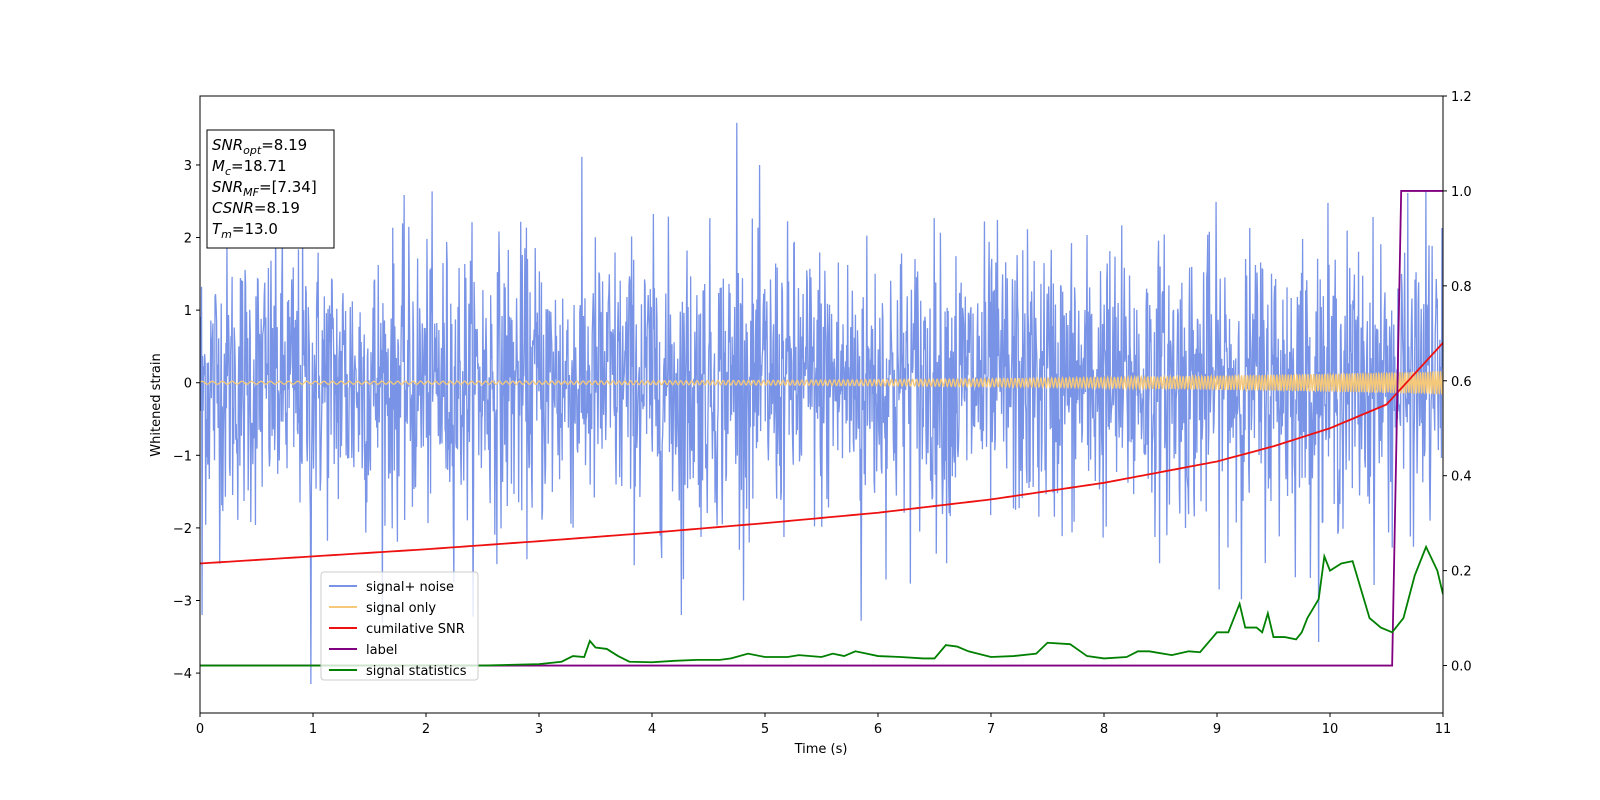 This screenshot has height=800, width=1600. I want to click on x-tick-label: 6, so click(878, 729).